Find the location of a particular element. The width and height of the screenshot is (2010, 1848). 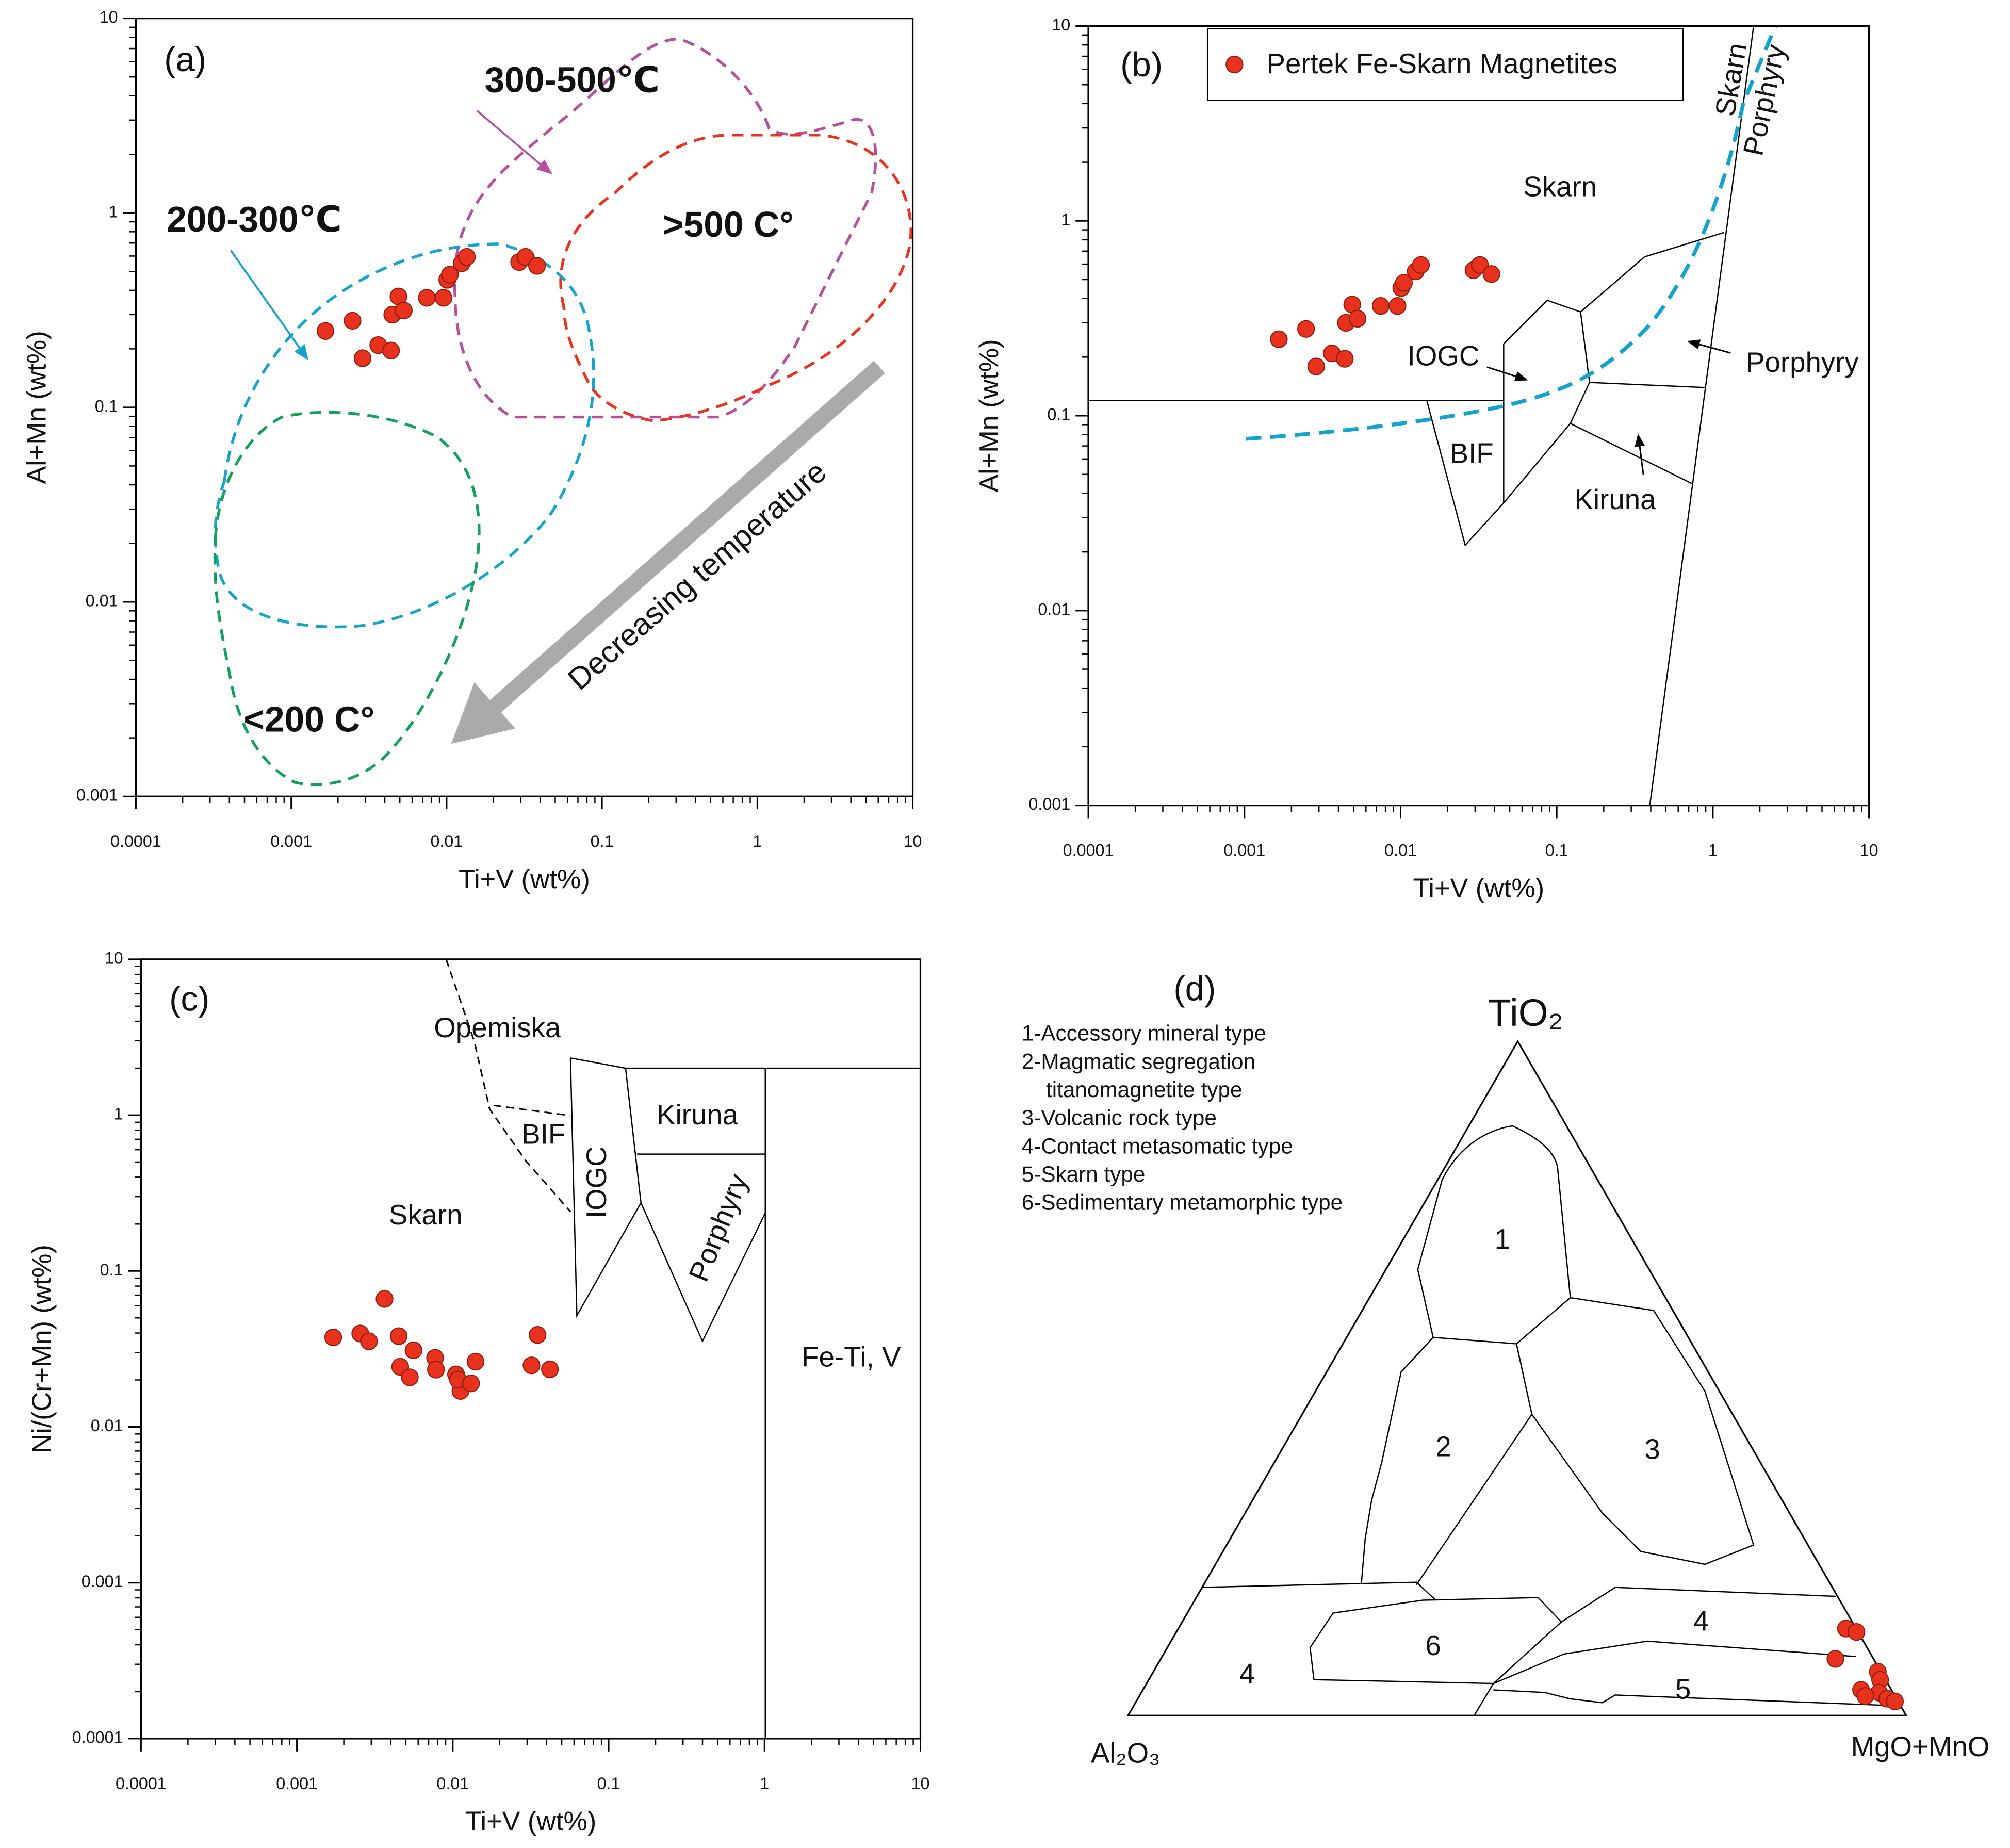

skarn-porphyry-line is located at coordinates (1702, 416).